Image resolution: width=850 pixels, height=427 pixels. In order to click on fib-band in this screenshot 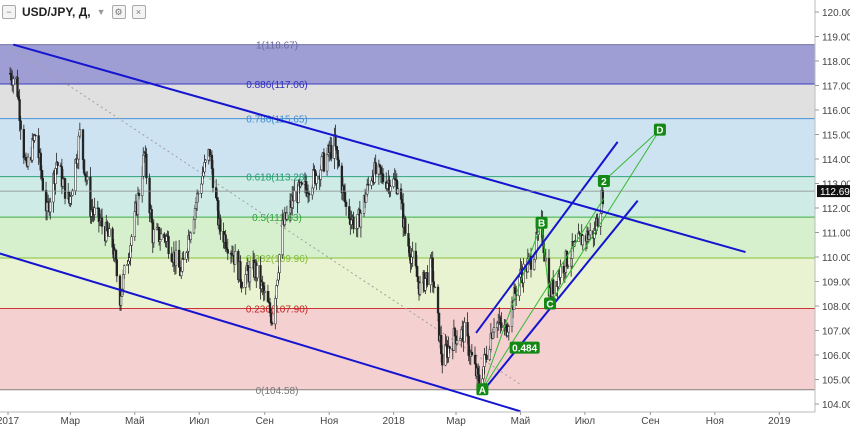, I will do `click(407, 101)`.